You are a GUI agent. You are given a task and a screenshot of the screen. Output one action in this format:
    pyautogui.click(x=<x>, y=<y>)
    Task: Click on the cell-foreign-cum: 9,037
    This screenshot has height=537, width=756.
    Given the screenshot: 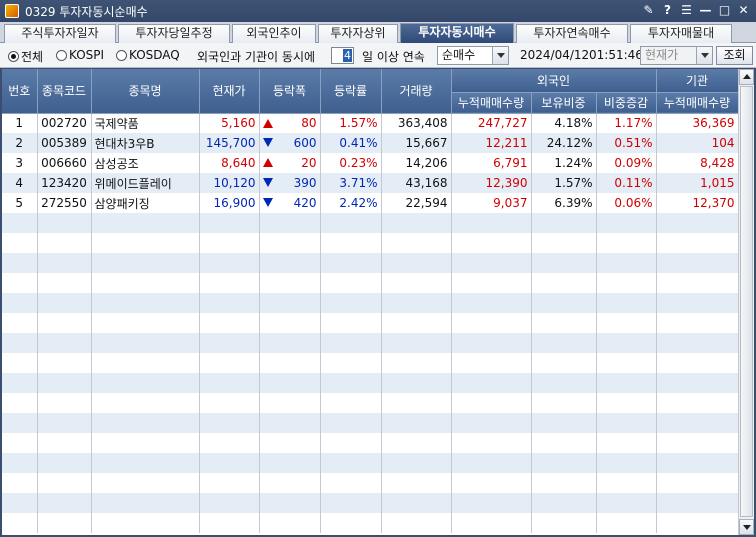 What is the action you would take?
    pyautogui.click(x=491, y=203)
    